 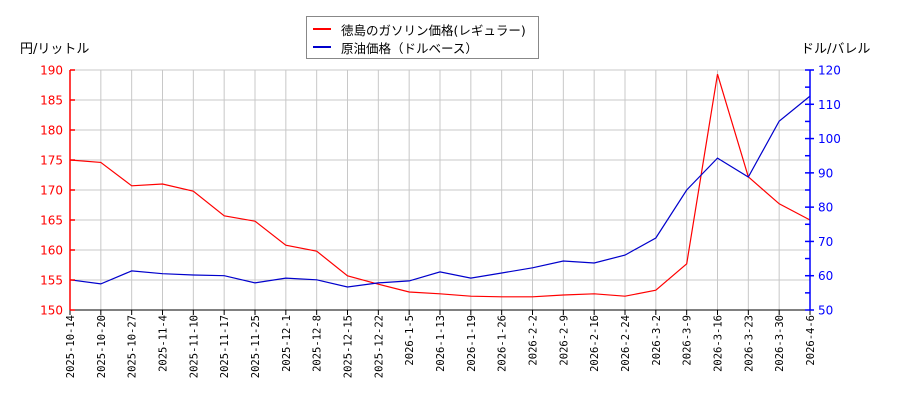 I want to click on x-tick-label: 2026-3-9, so click(x=688, y=340).